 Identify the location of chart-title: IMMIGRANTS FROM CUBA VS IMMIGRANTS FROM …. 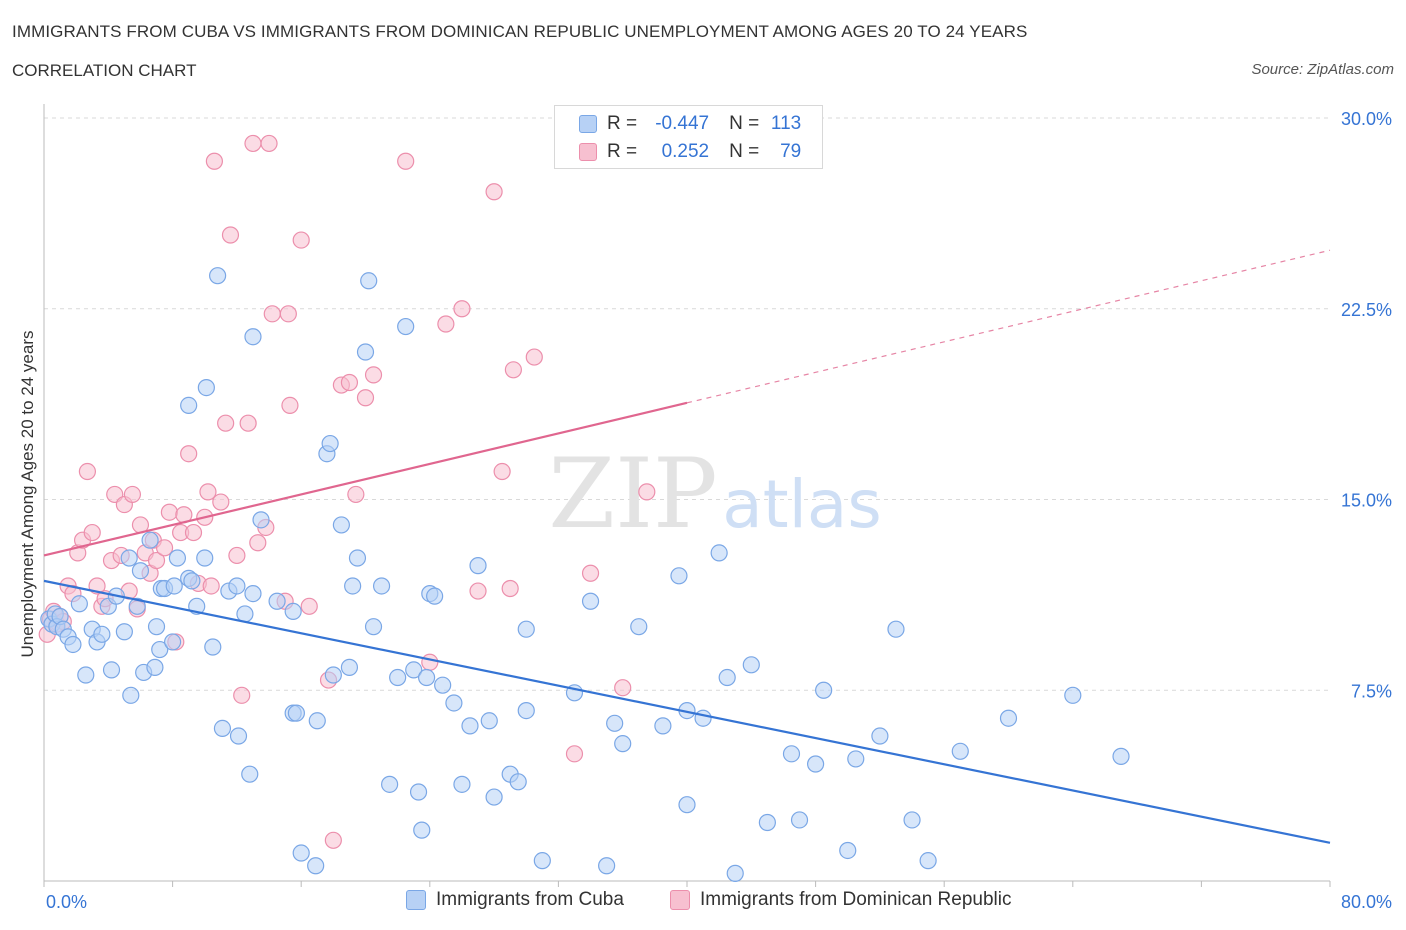
(520, 31).